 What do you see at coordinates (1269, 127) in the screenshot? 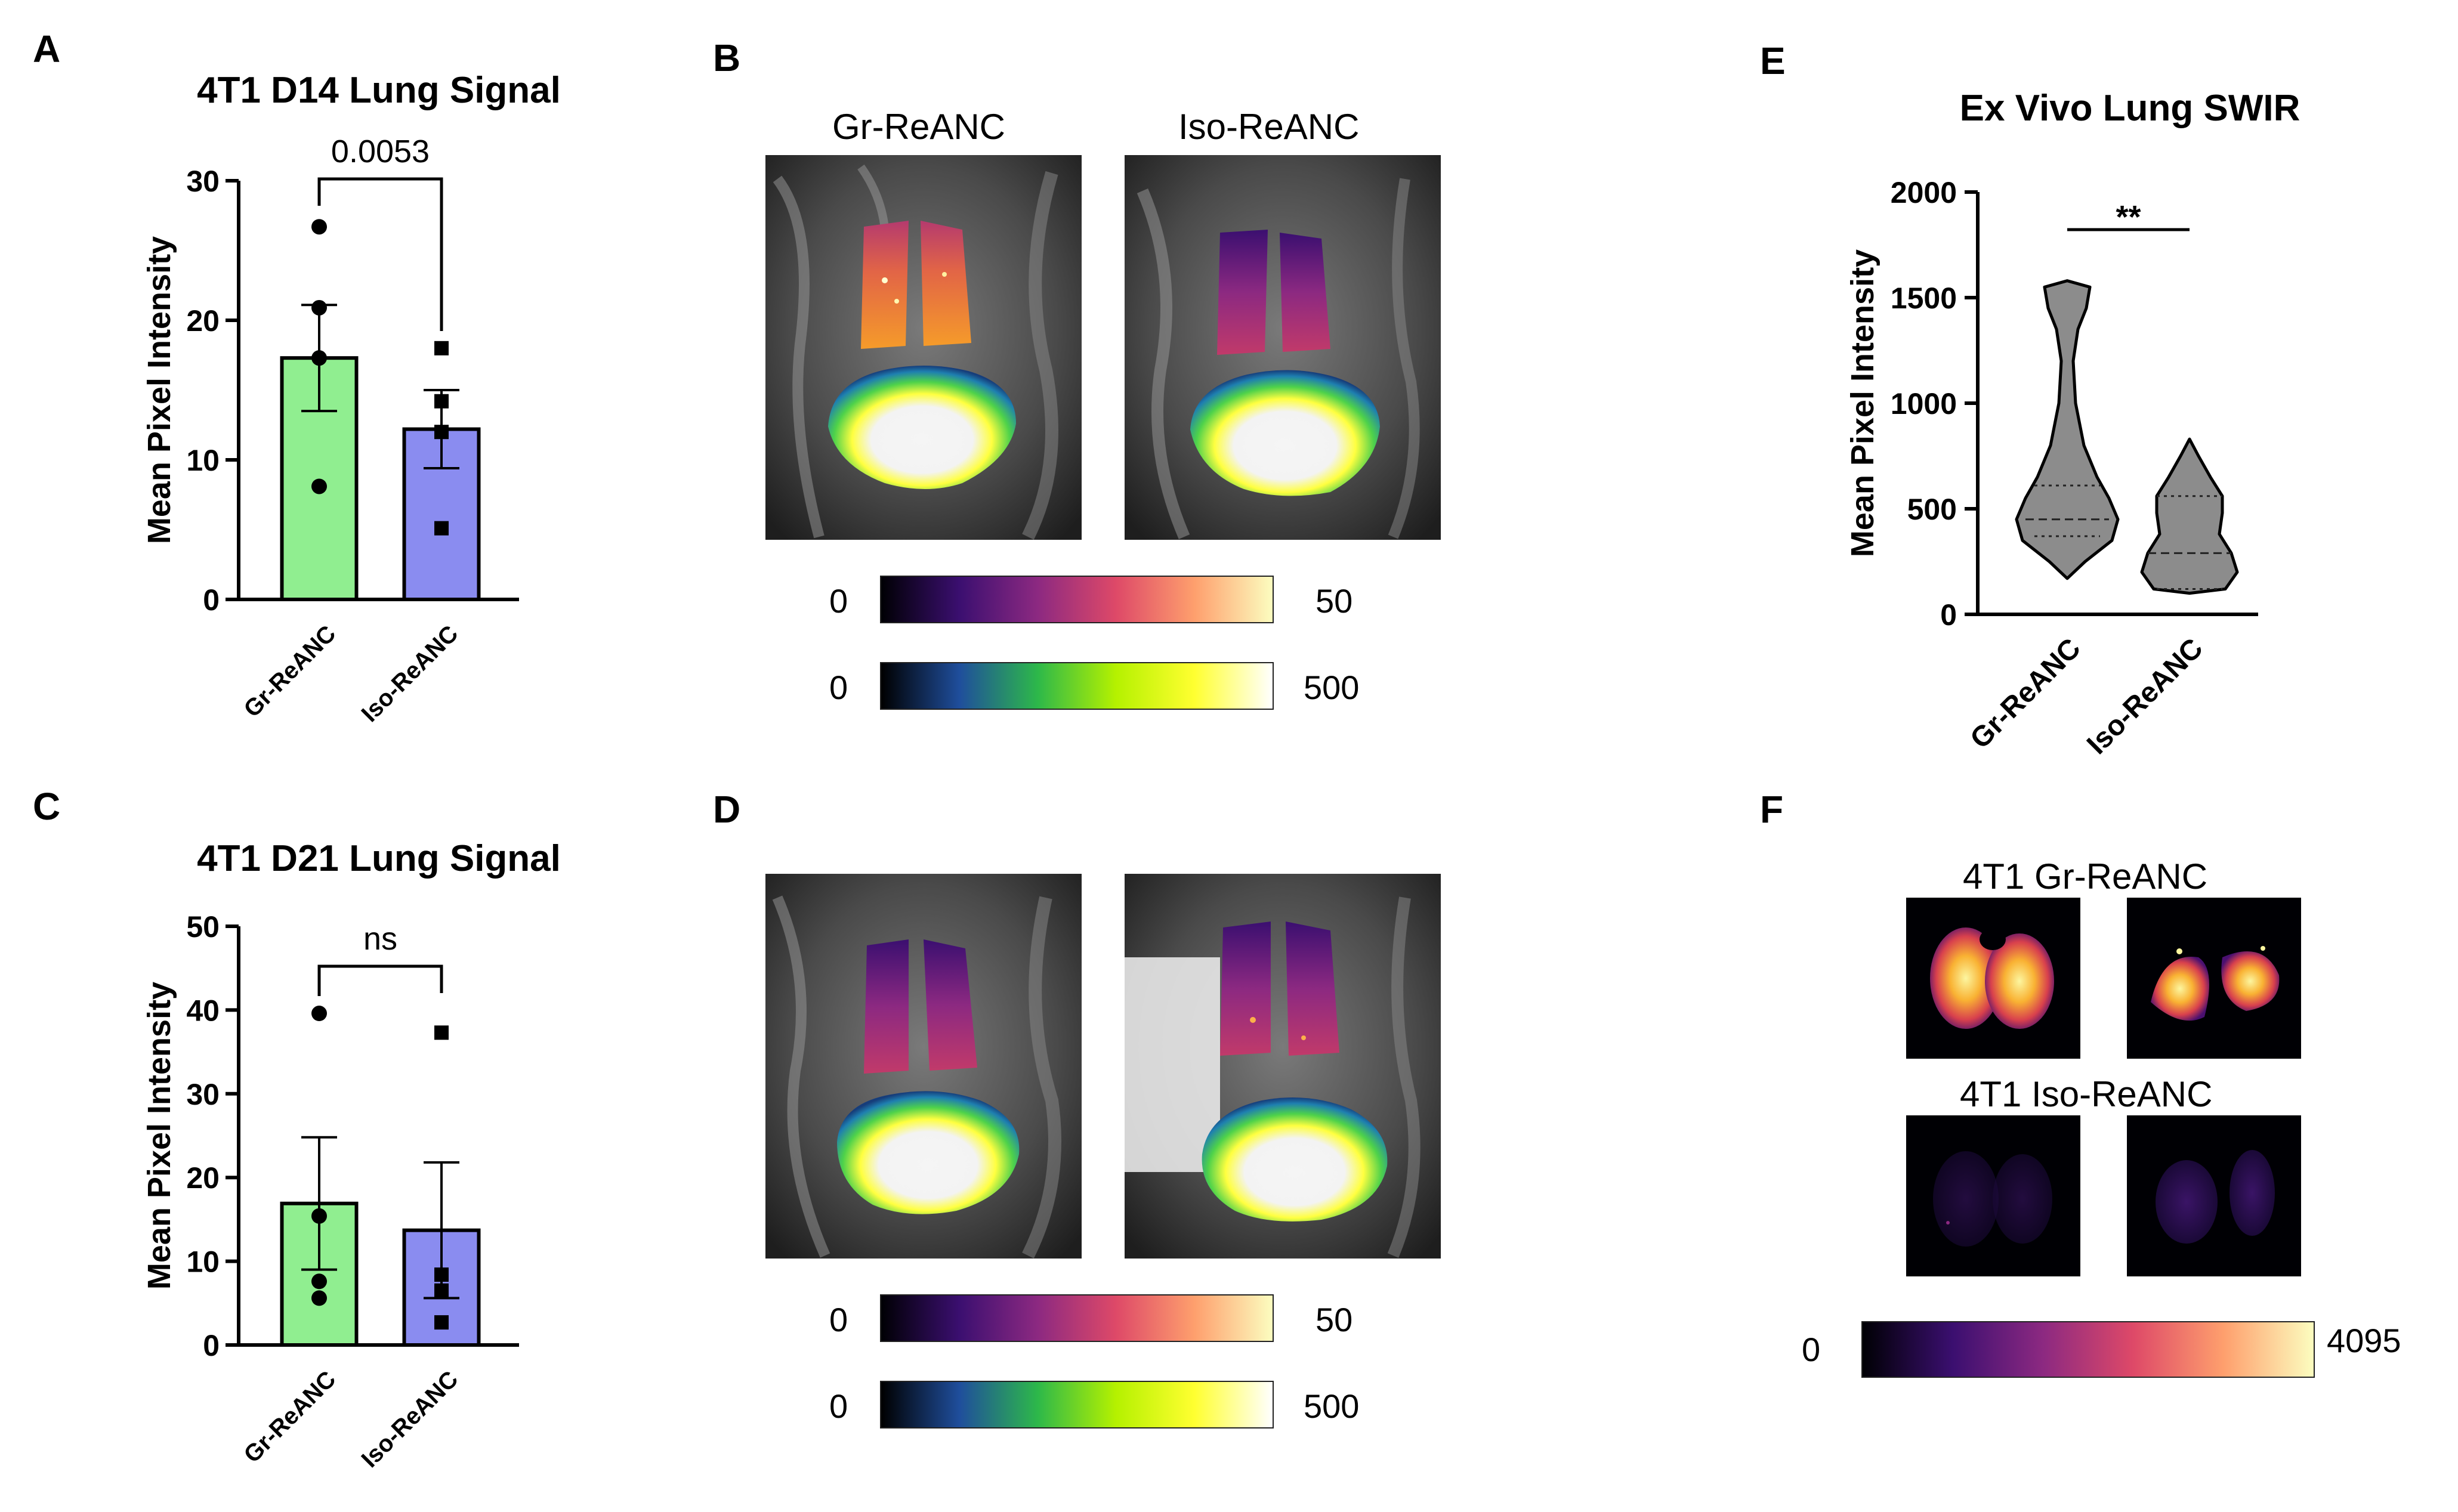
I see `panel-b-label-iso-reanc: Iso-ReANC` at bounding box center [1269, 127].